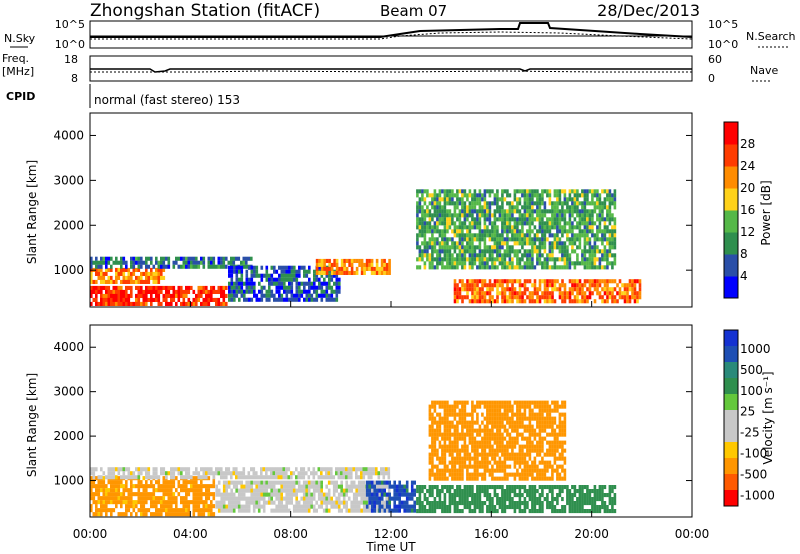  What do you see at coordinates (190, 534) in the screenshot?
I see `x-tick-label-1: 04:00` at bounding box center [190, 534].